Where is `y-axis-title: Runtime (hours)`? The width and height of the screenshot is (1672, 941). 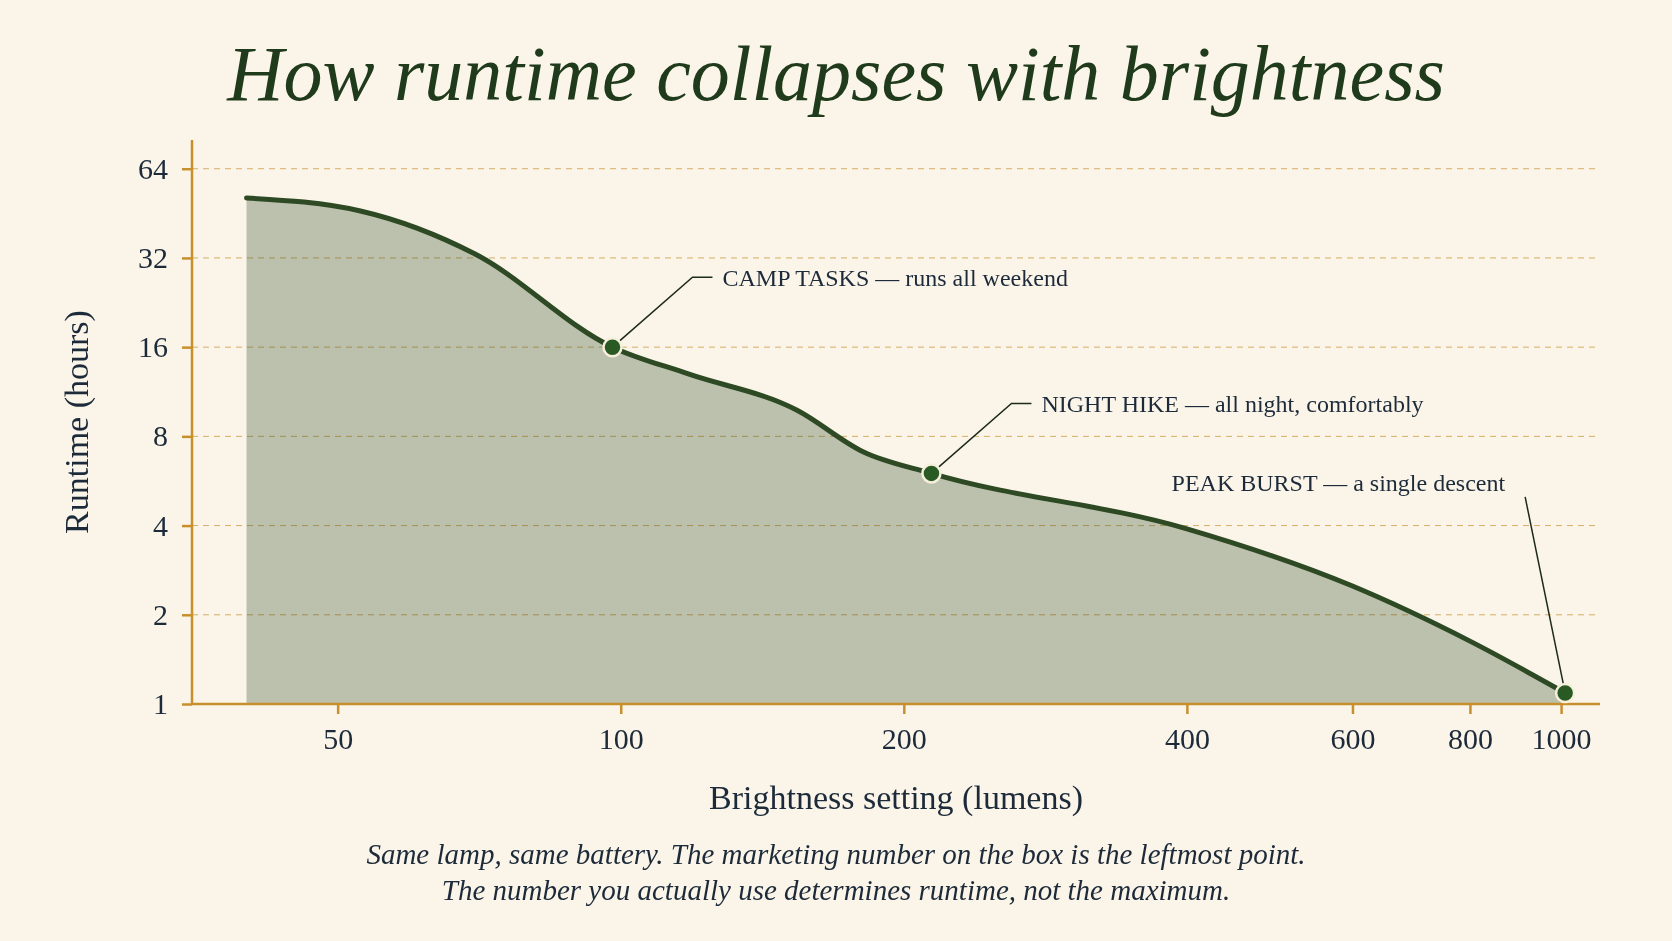 y-axis-title: Runtime (hours) is located at coordinates (77, 422).